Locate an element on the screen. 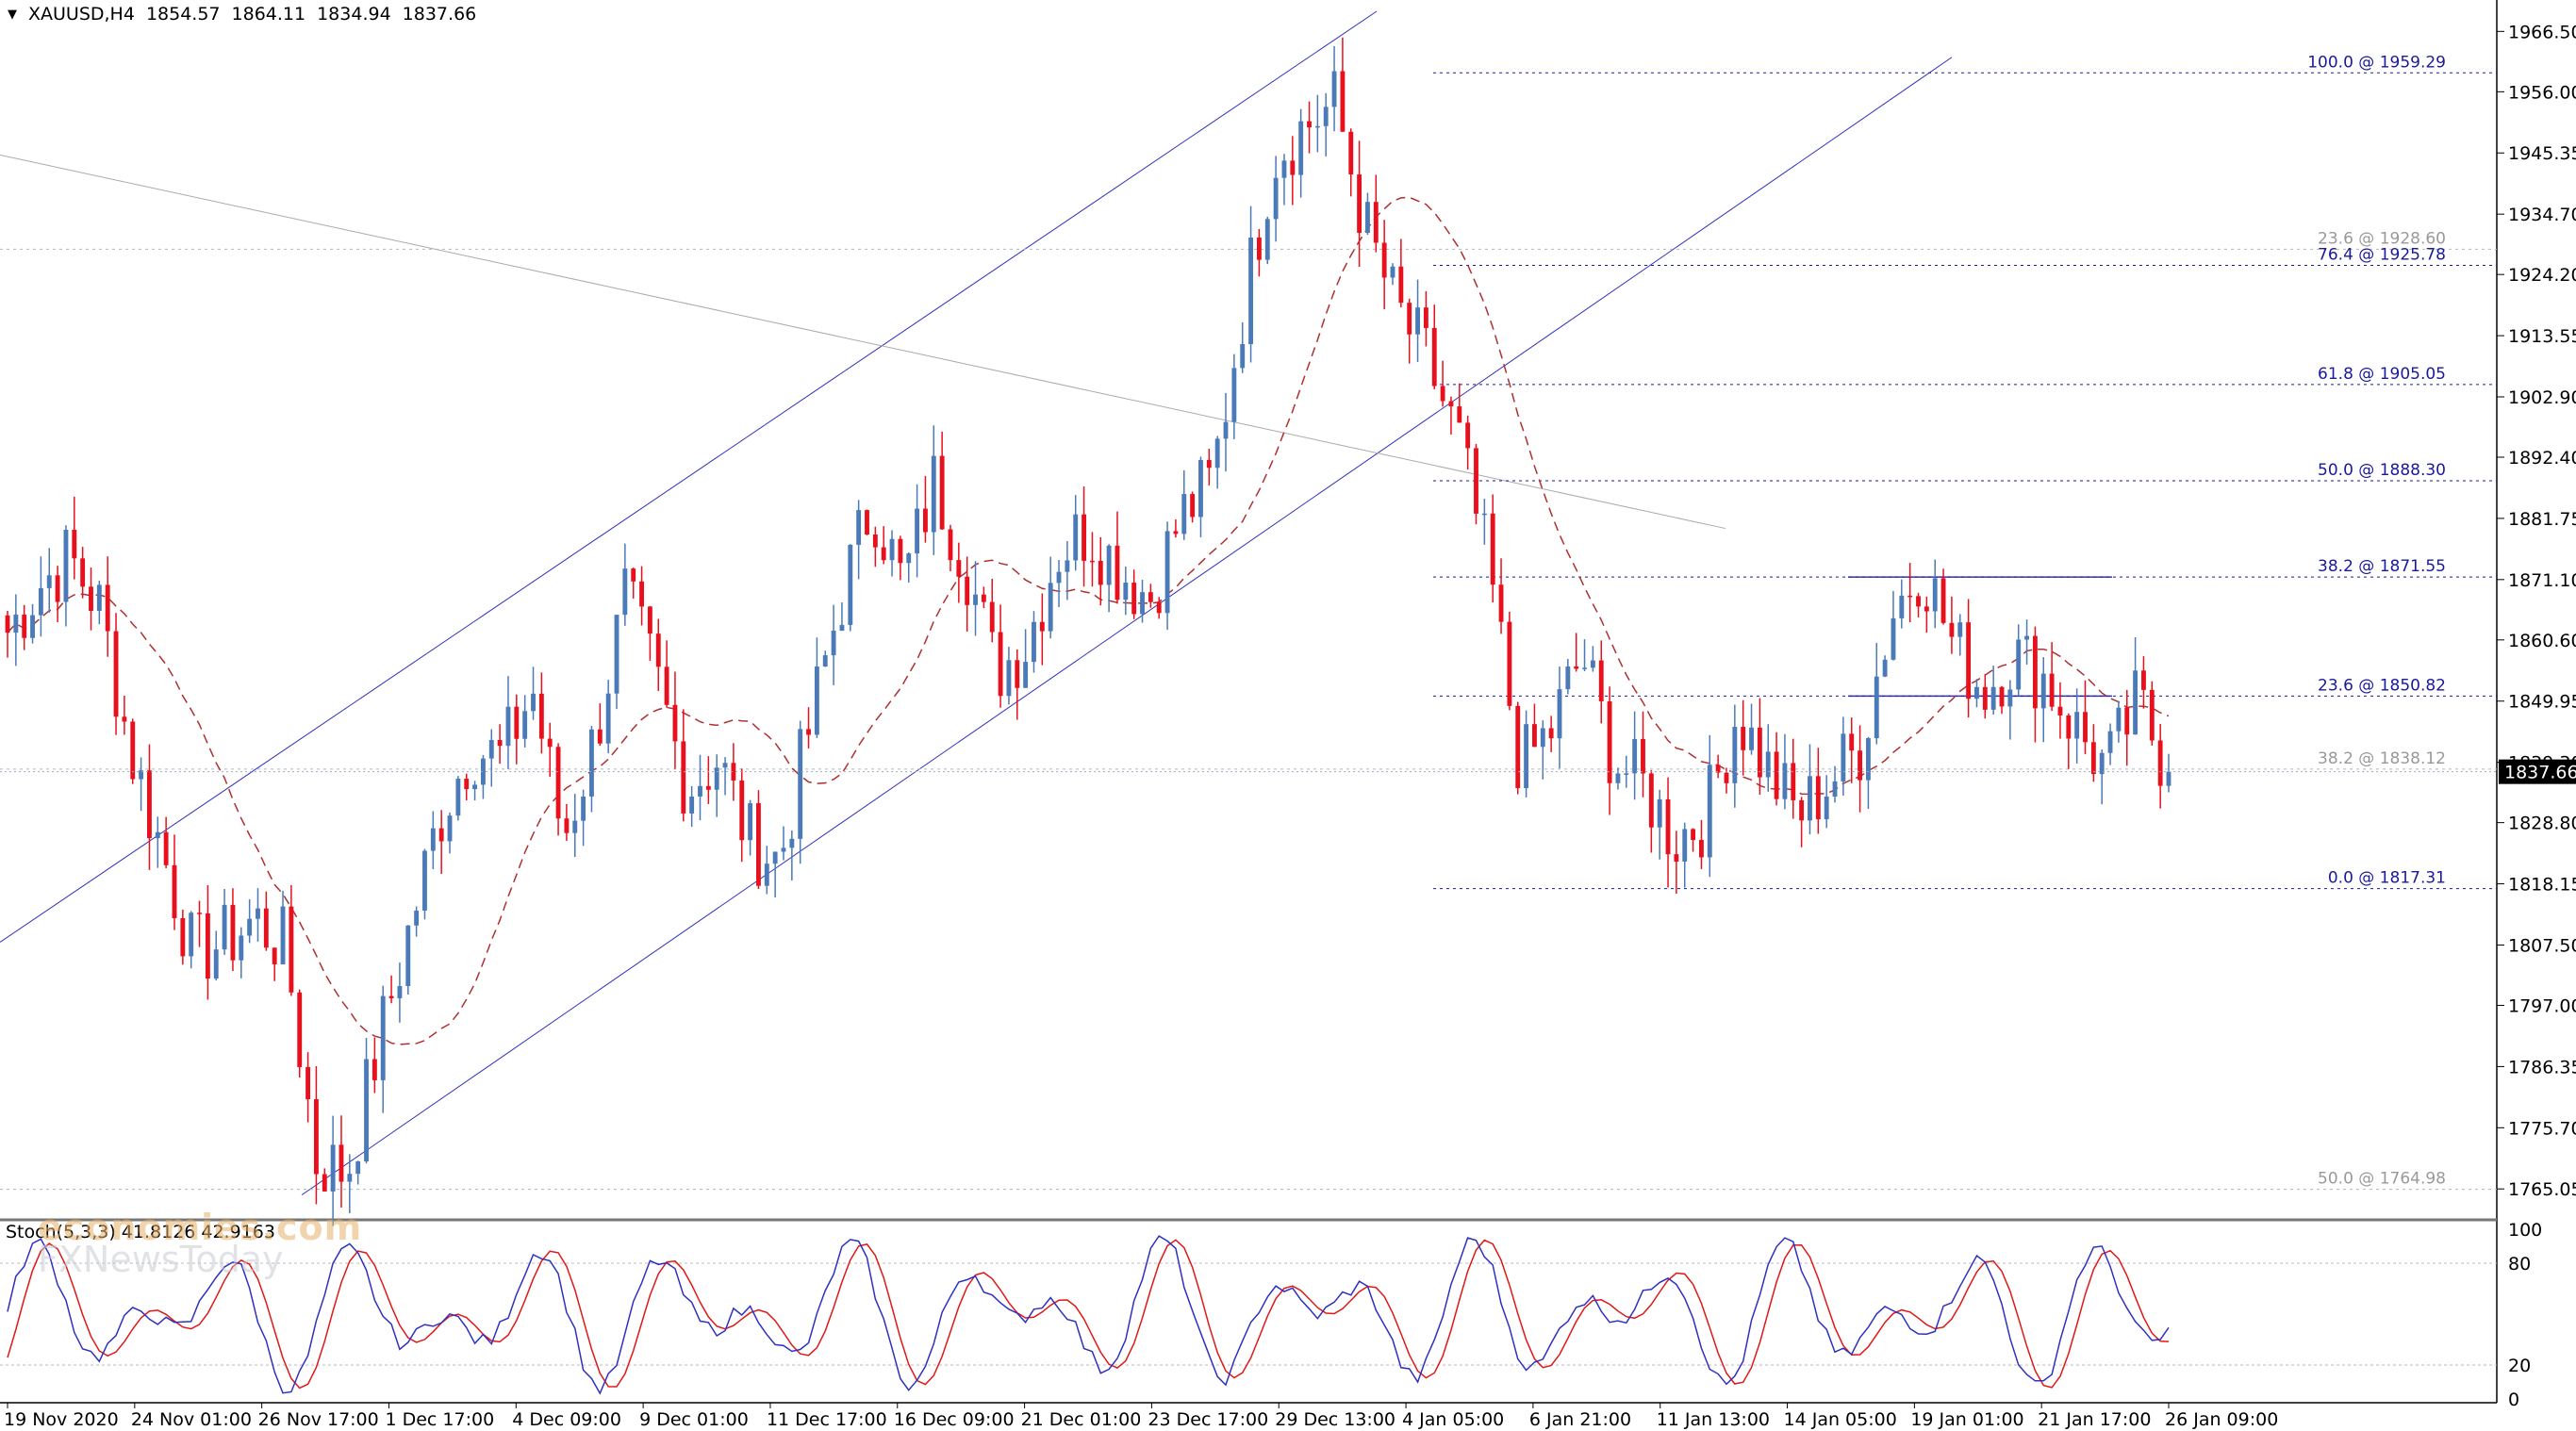 The image size is (2576, 1431). fib-label: 50.0 @ 1888.30 is located at coordinates (2382, 470).